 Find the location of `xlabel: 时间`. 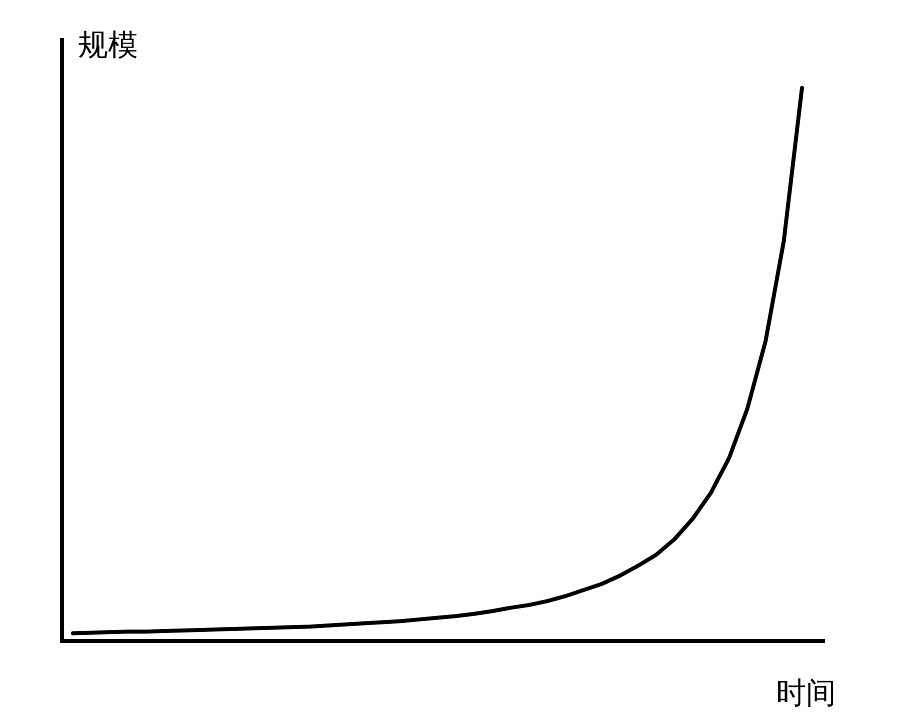

xlabel: 时间 is located at coordinates (806, 693).